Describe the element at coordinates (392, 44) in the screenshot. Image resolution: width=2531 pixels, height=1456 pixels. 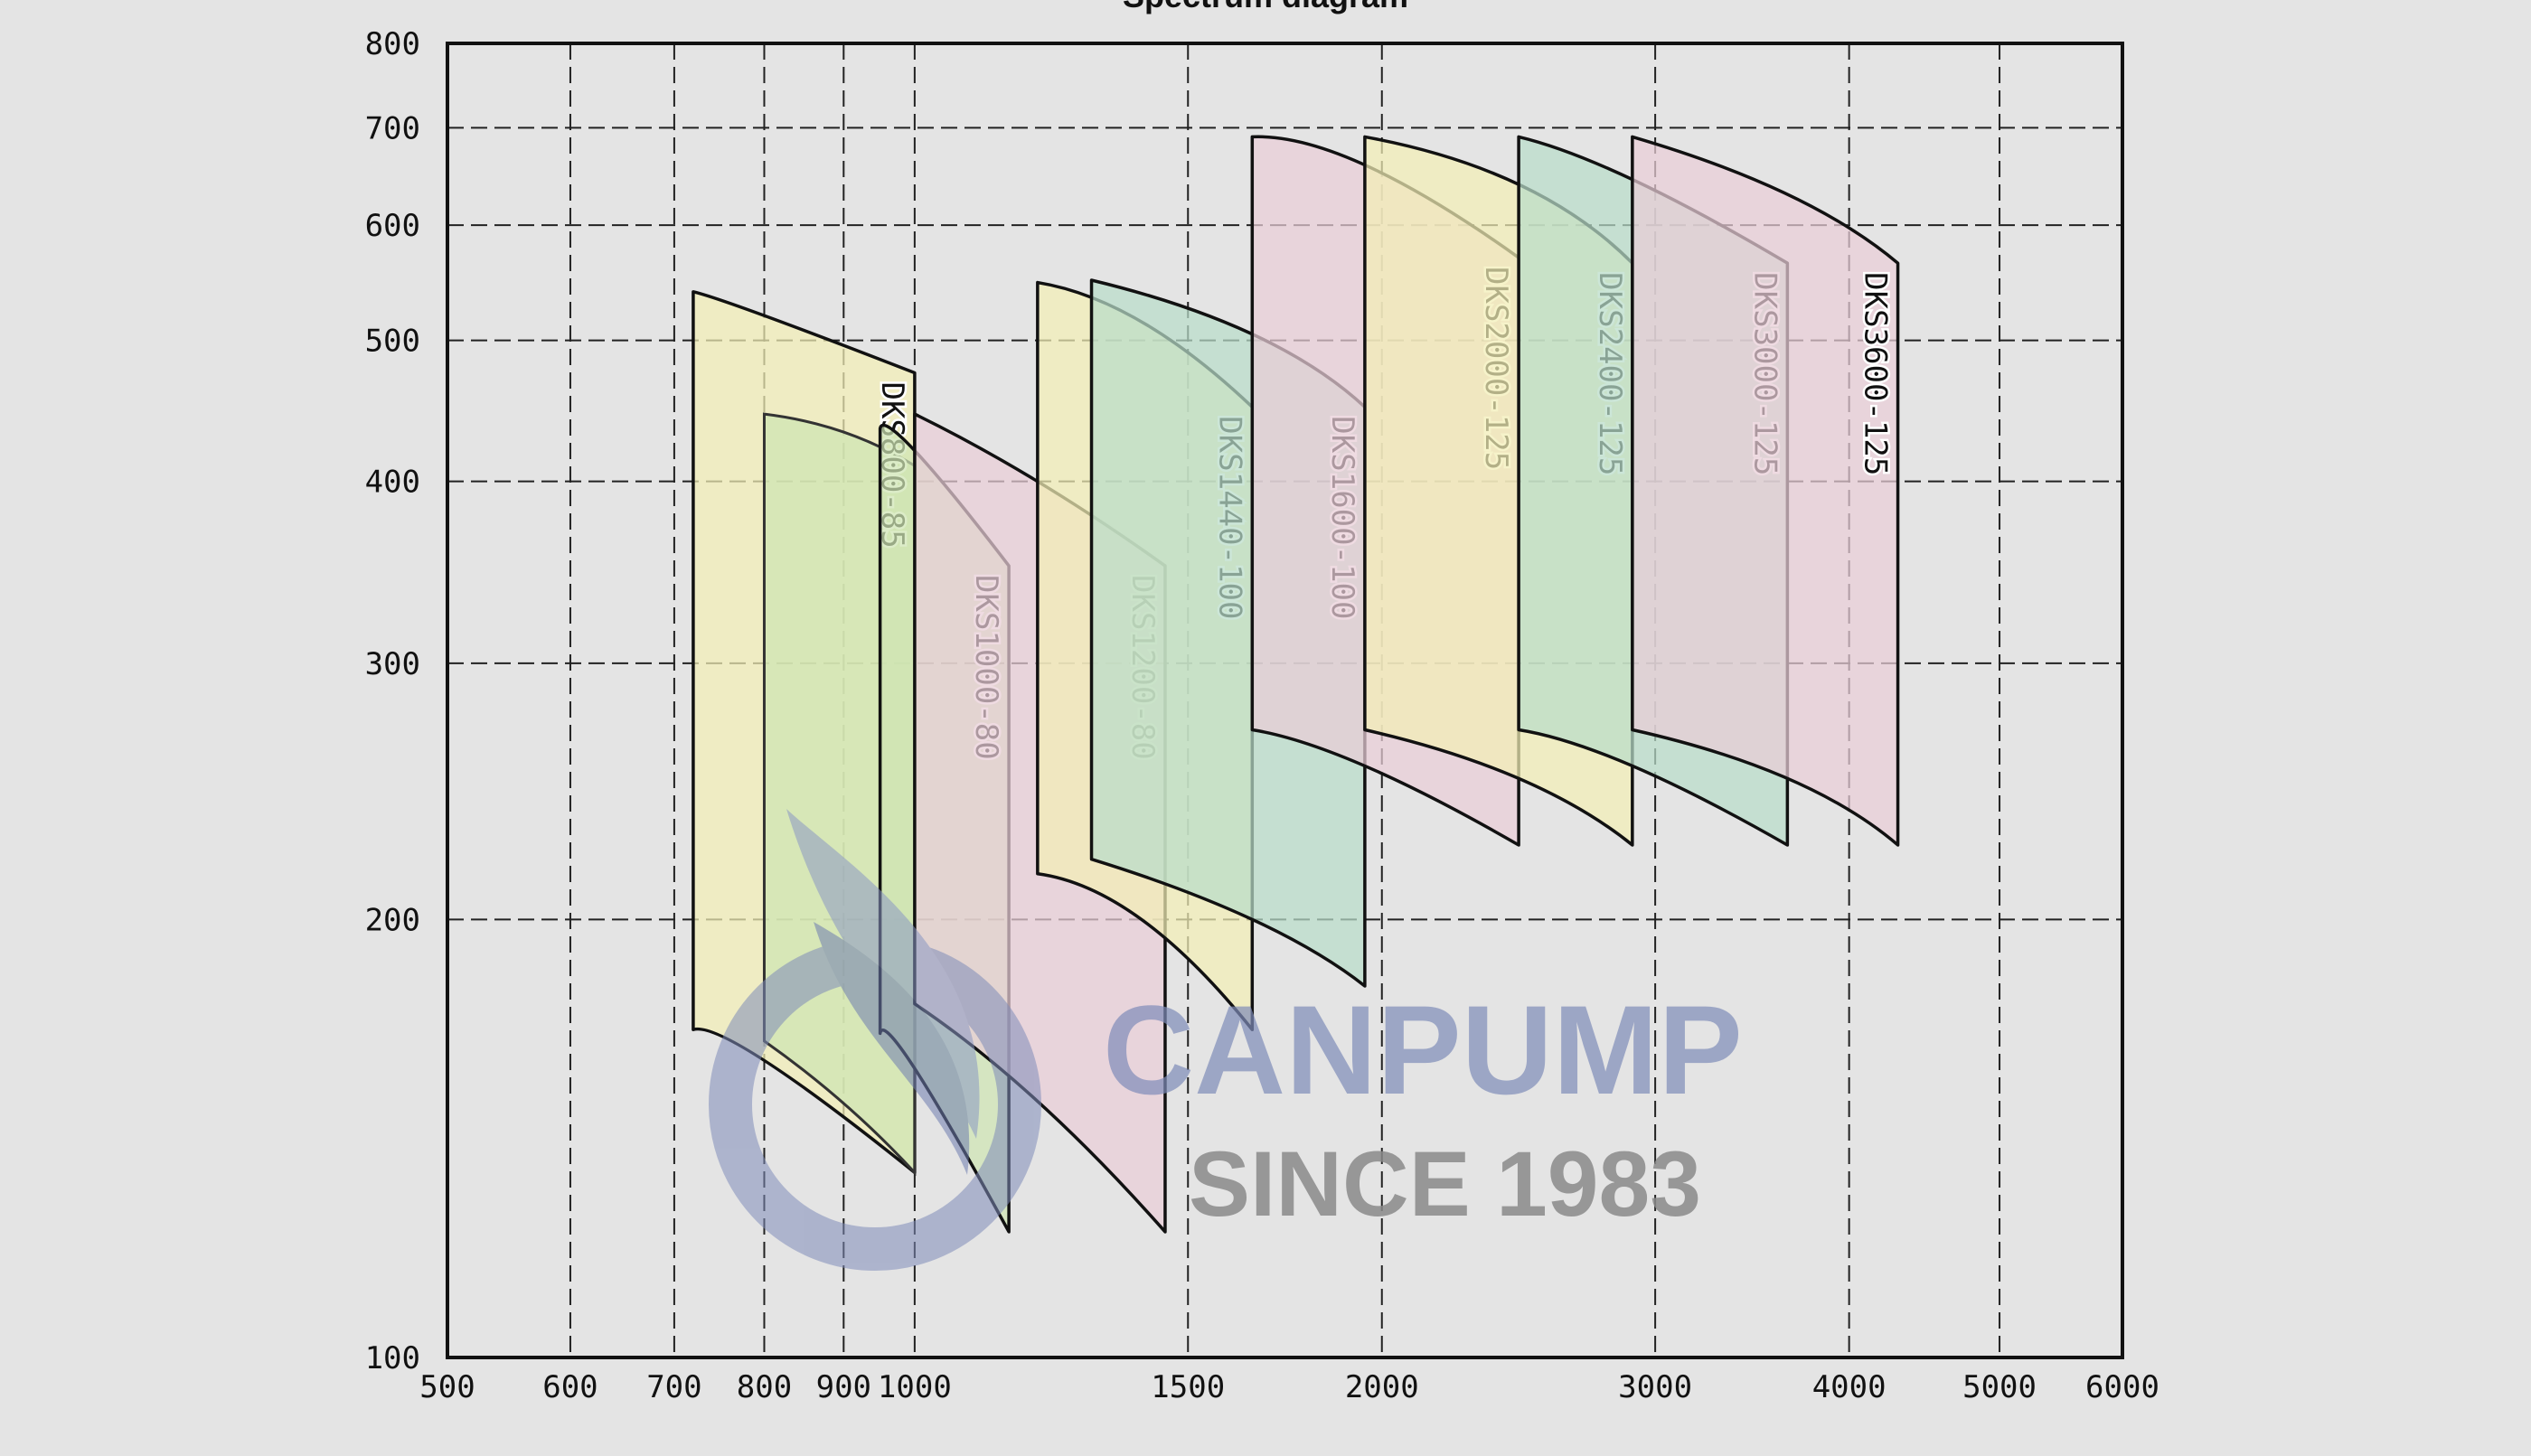
I see `y-tick-label: 800` at that location.